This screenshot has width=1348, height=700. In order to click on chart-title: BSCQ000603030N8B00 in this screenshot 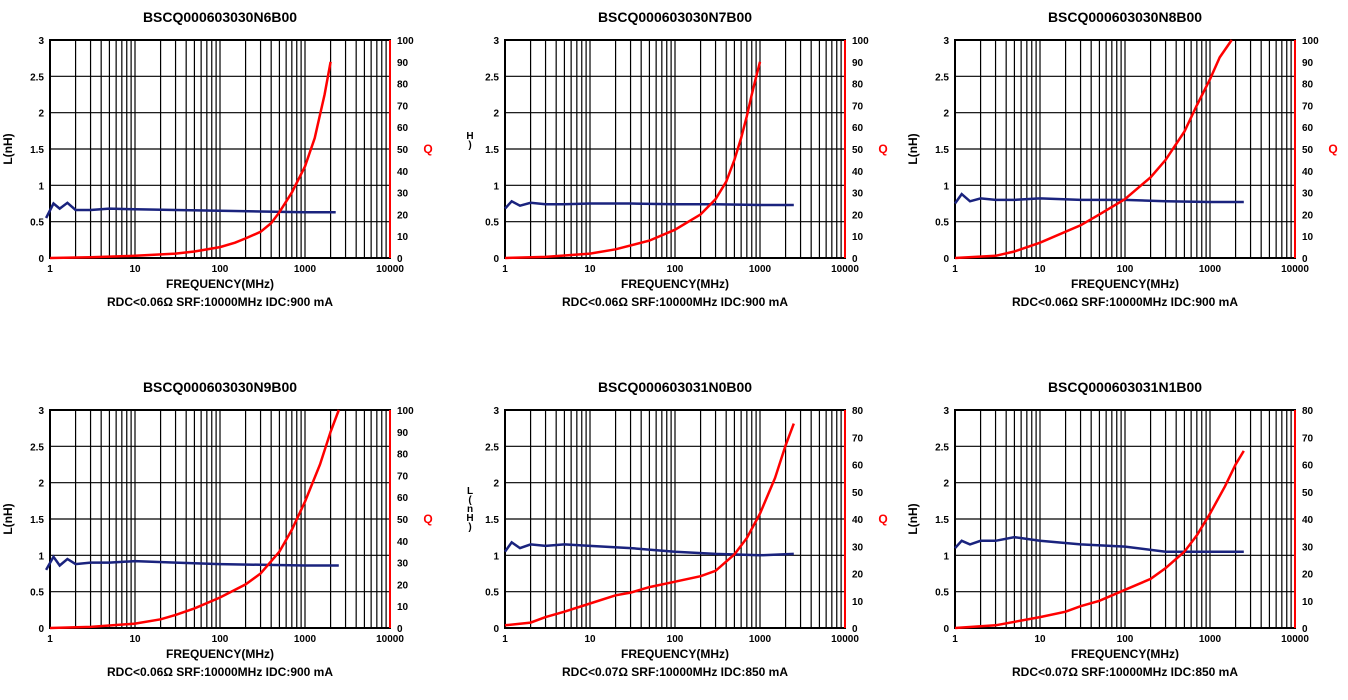, I will do `click(1125, 17)`.